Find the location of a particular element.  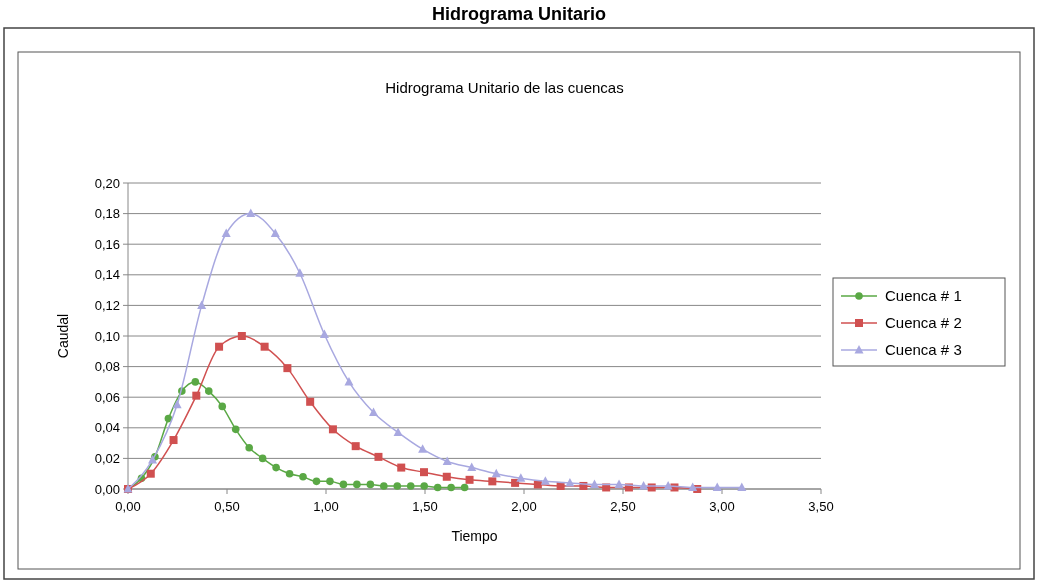

x-tick-label: 1,50 is located at coordinates (425, 506).